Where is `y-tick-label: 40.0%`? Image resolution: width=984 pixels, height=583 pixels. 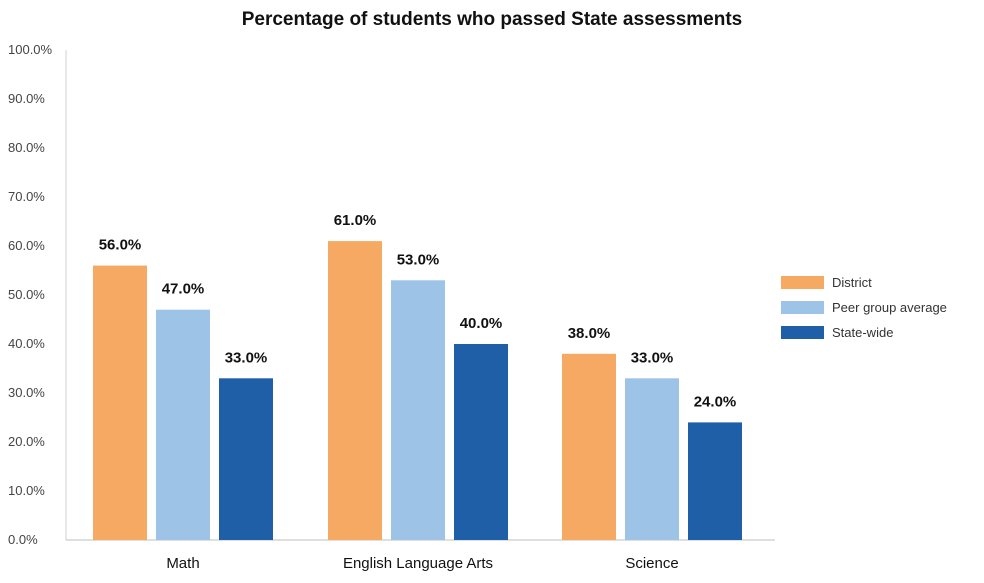
y-tick-label: 40.0% is located at coordinates (26, 343).